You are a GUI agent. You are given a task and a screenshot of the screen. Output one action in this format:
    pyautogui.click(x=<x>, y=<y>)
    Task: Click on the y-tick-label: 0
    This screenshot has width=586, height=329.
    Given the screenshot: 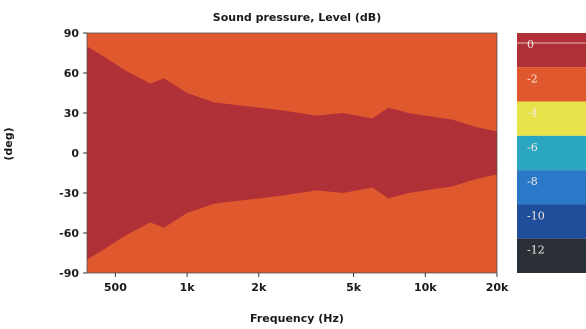 What is the action you would take?
    pyautogui.click(x=75, y=153)
    